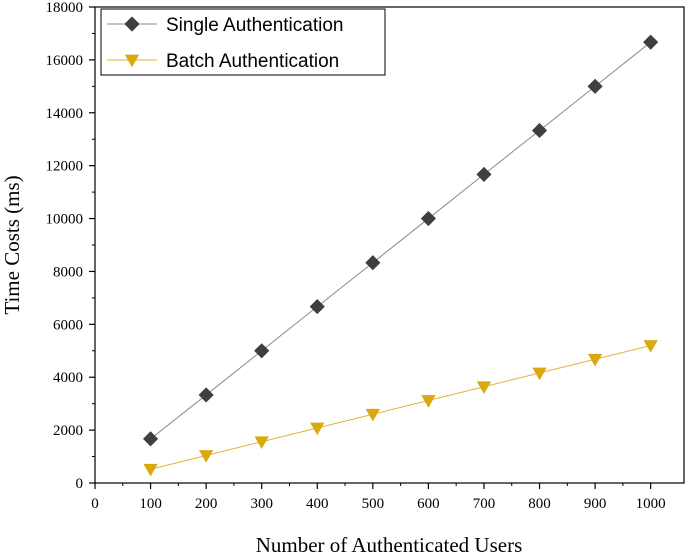  What do you see at coordinates (65, 8) in the screenshot?
I see `y-tick-label: 18000` at bounding box center [65, 8].